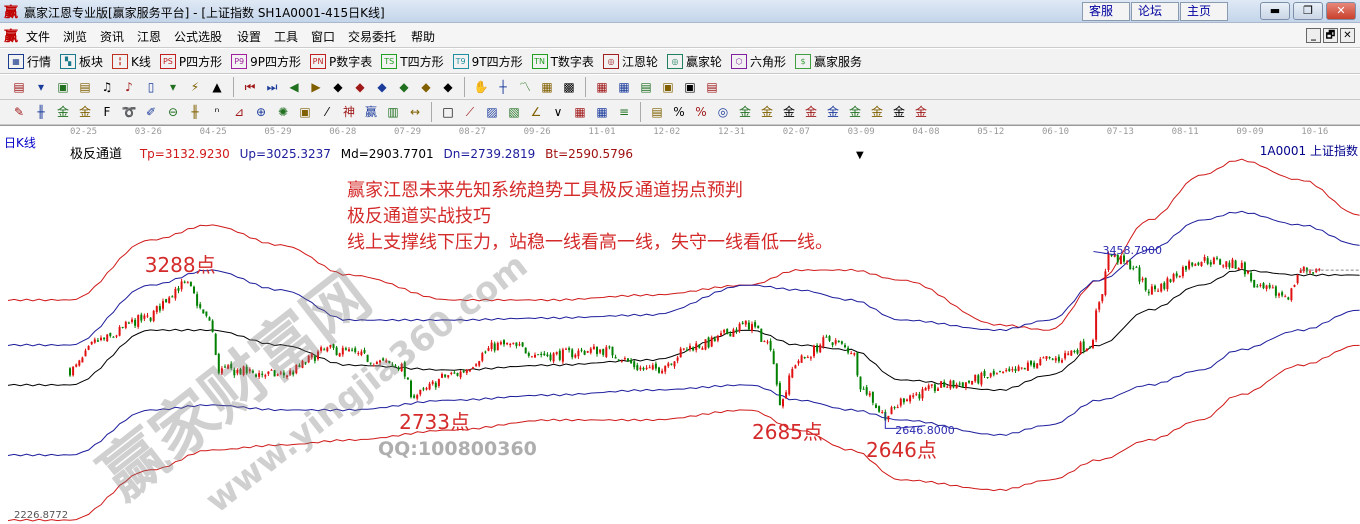 This screenshot has height=524, width=1360. I want to click on bar-type-icon: ▯, so click(151, 87).